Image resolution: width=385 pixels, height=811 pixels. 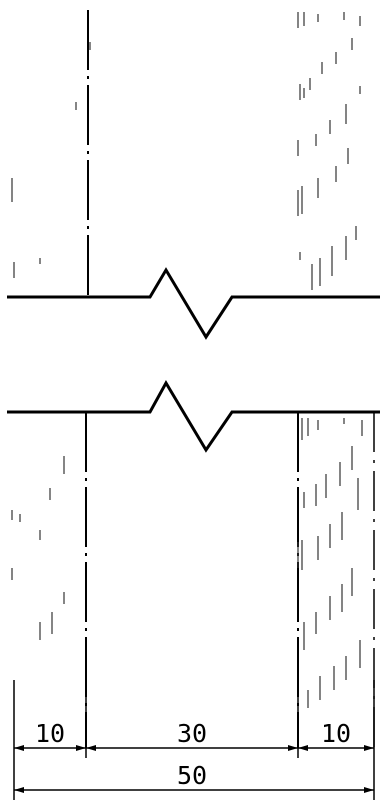 I want to click on lower-left-hatch, so click(x=38, y=548).